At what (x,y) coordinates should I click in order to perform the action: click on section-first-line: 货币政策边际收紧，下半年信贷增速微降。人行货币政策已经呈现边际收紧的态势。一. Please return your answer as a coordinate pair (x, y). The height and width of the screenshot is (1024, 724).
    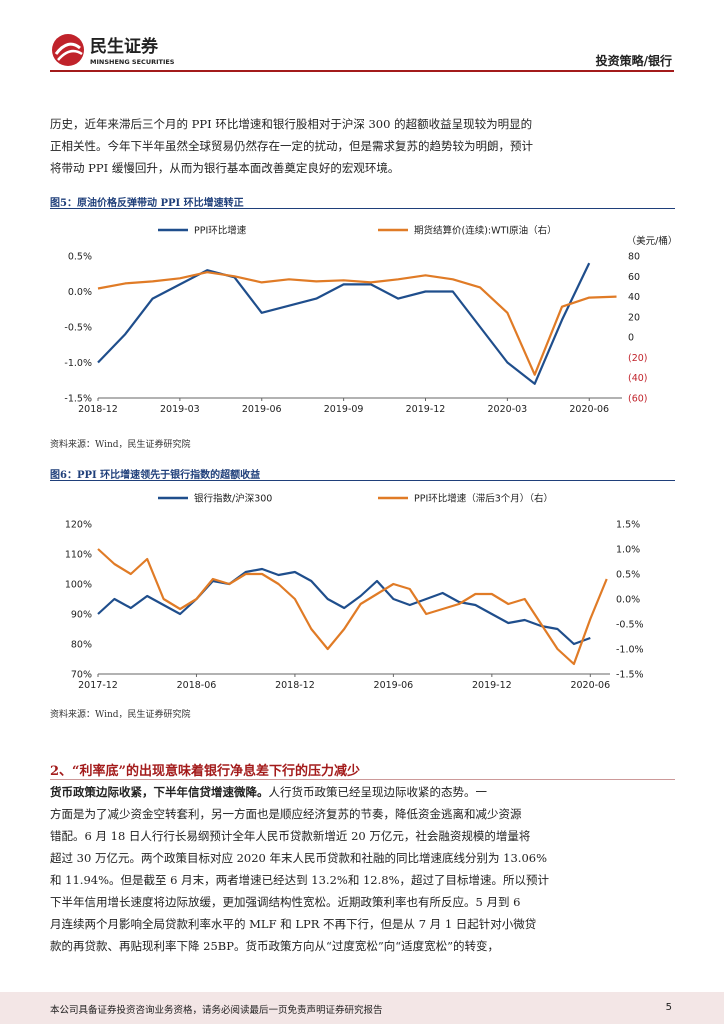
    Looking at the image, I should click on (362, 792).